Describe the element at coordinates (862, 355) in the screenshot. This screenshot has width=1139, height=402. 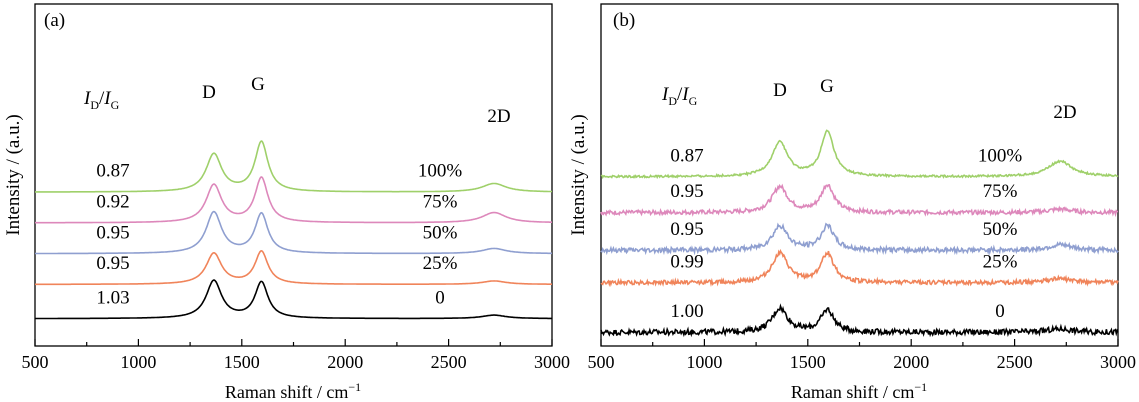
I see `x-axis-ticks-b: 500 1000 1500 2000 2500 3000` at that location.